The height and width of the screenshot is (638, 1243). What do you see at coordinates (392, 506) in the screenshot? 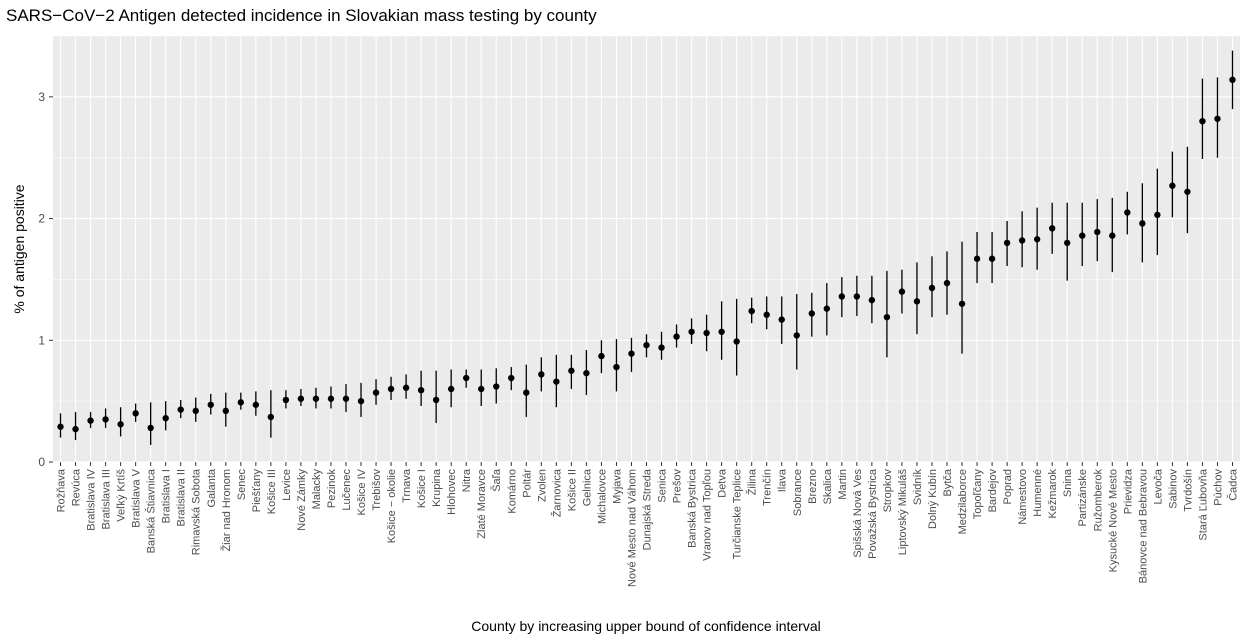
I see `x-tick-label: Košice − okolie` at bounding box center [392, 506].